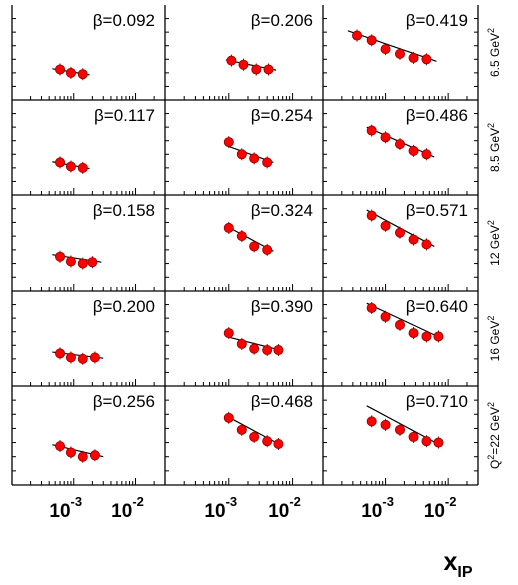 Image resolution: width=518 pixels, height=585 pixels. I want to click on beta-label: β=0.324, so click(282, 210).